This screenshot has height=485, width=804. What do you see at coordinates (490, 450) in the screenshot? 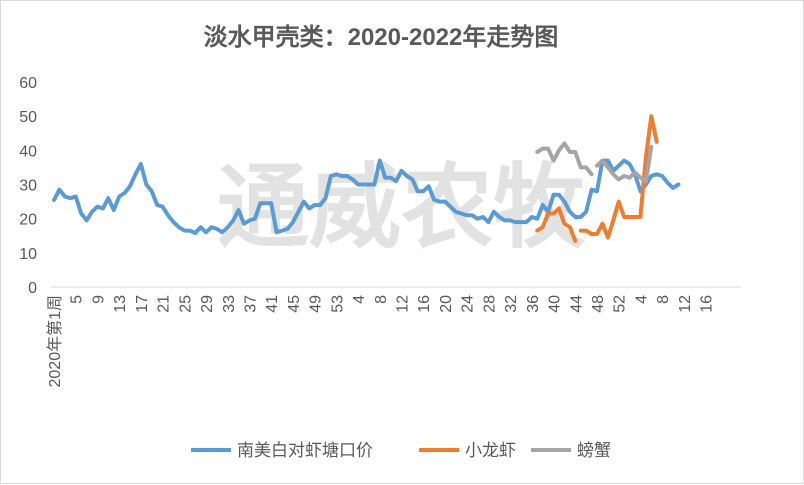
I see `legend-label: 小龙虾` at bounding box center [490, 450].